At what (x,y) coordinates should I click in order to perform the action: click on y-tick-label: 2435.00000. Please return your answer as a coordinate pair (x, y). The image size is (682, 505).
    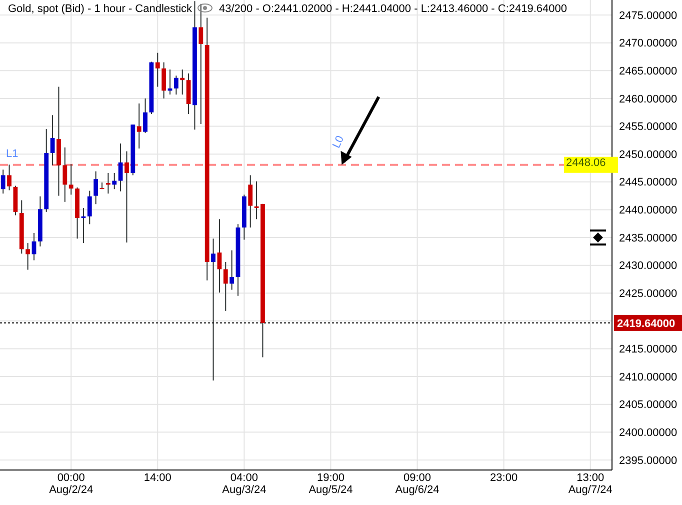
    Looking at the image, I should click on (648, 238).